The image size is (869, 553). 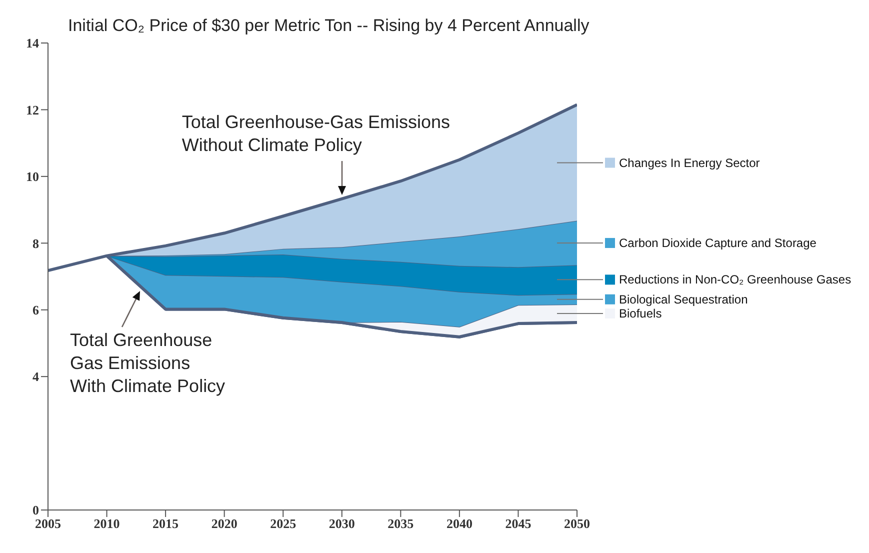 I want to click on legend-label: Biological Sequestration, so click(x=683, y=299).